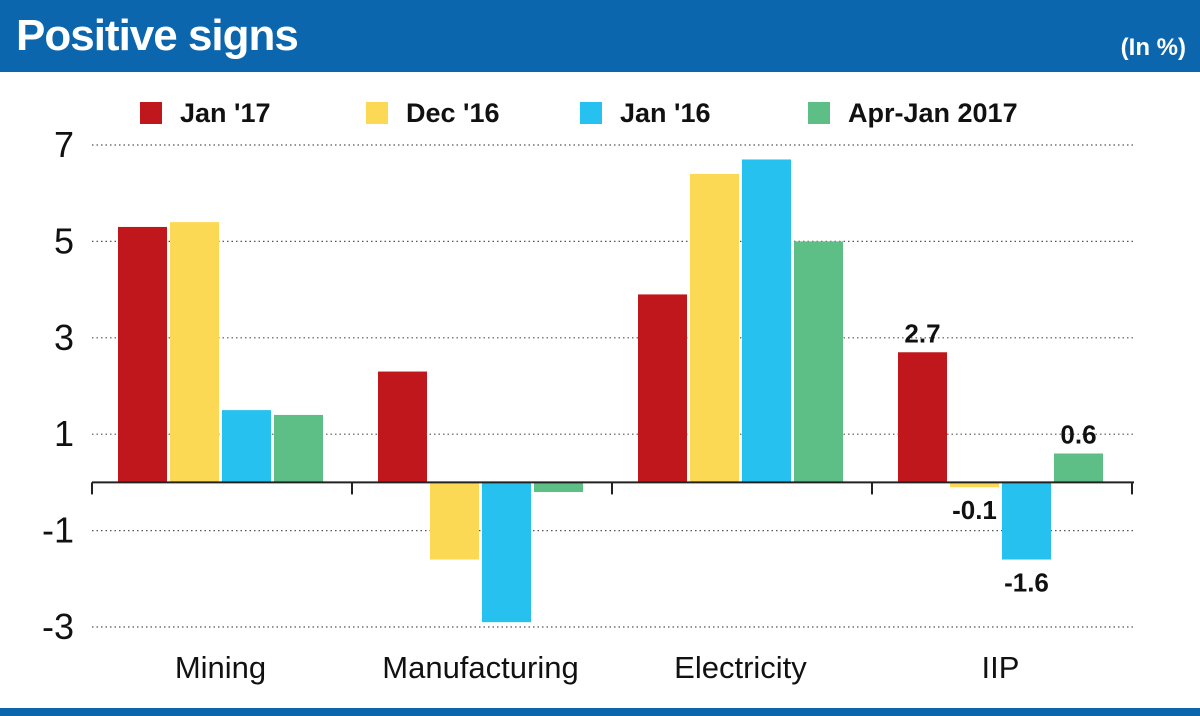 This screenshot has width=1200, height=716. What do you see at coordinates (600, 712) in the screenshot?
I see `footer-bar` at bounding box center [600, 712].